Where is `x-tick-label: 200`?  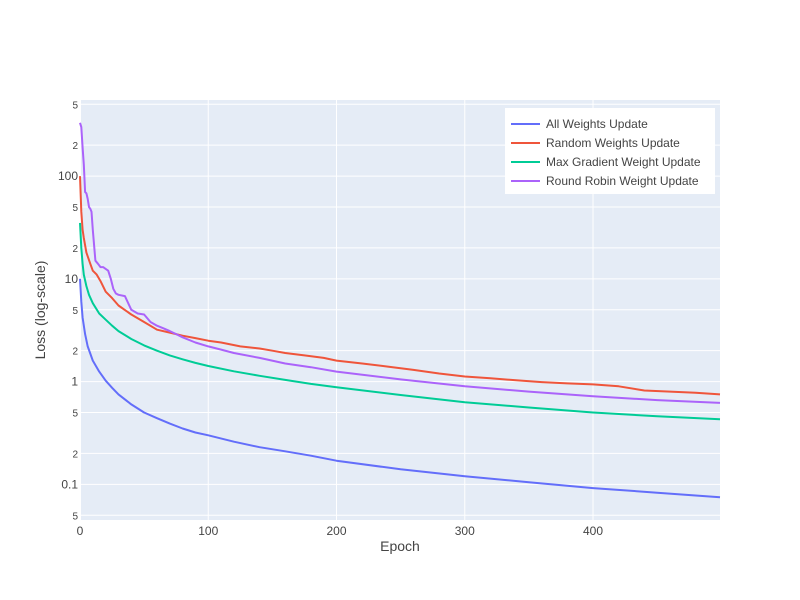 x-tick-label: 200 is located at coordinates (336, 531).